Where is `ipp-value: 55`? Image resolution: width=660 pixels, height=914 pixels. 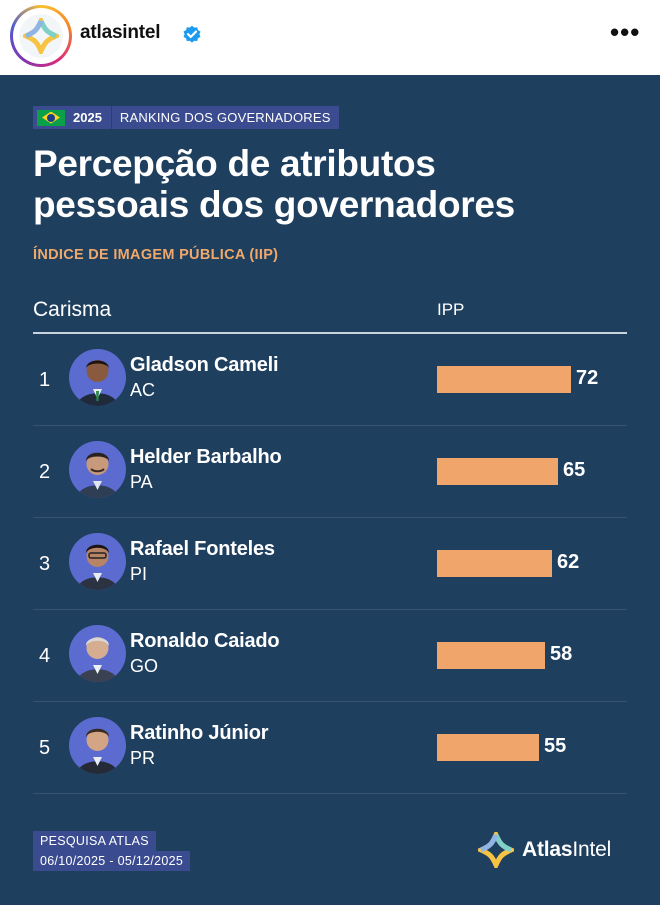
ipp-value: 55 is located at coordinates (555, 746).